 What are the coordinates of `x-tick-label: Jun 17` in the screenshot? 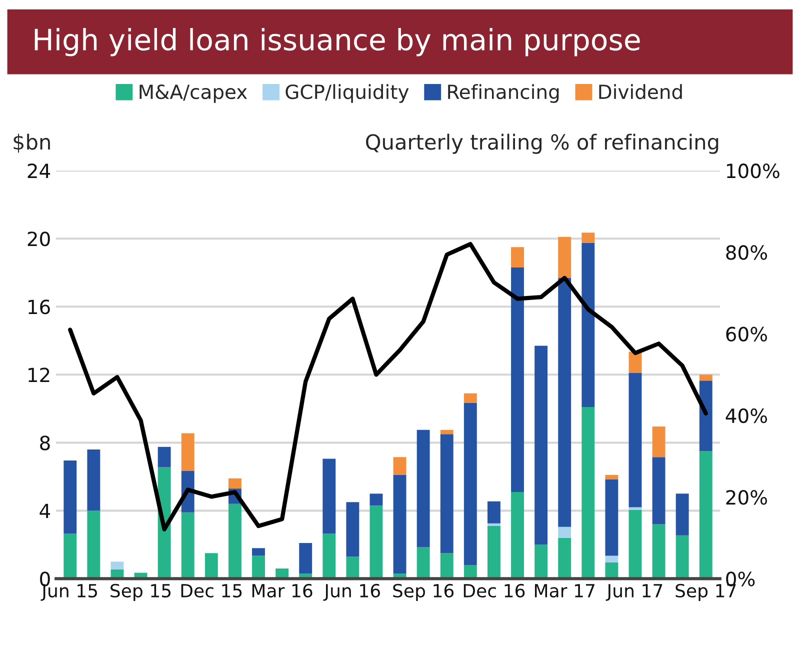 It's located at (634, 592).